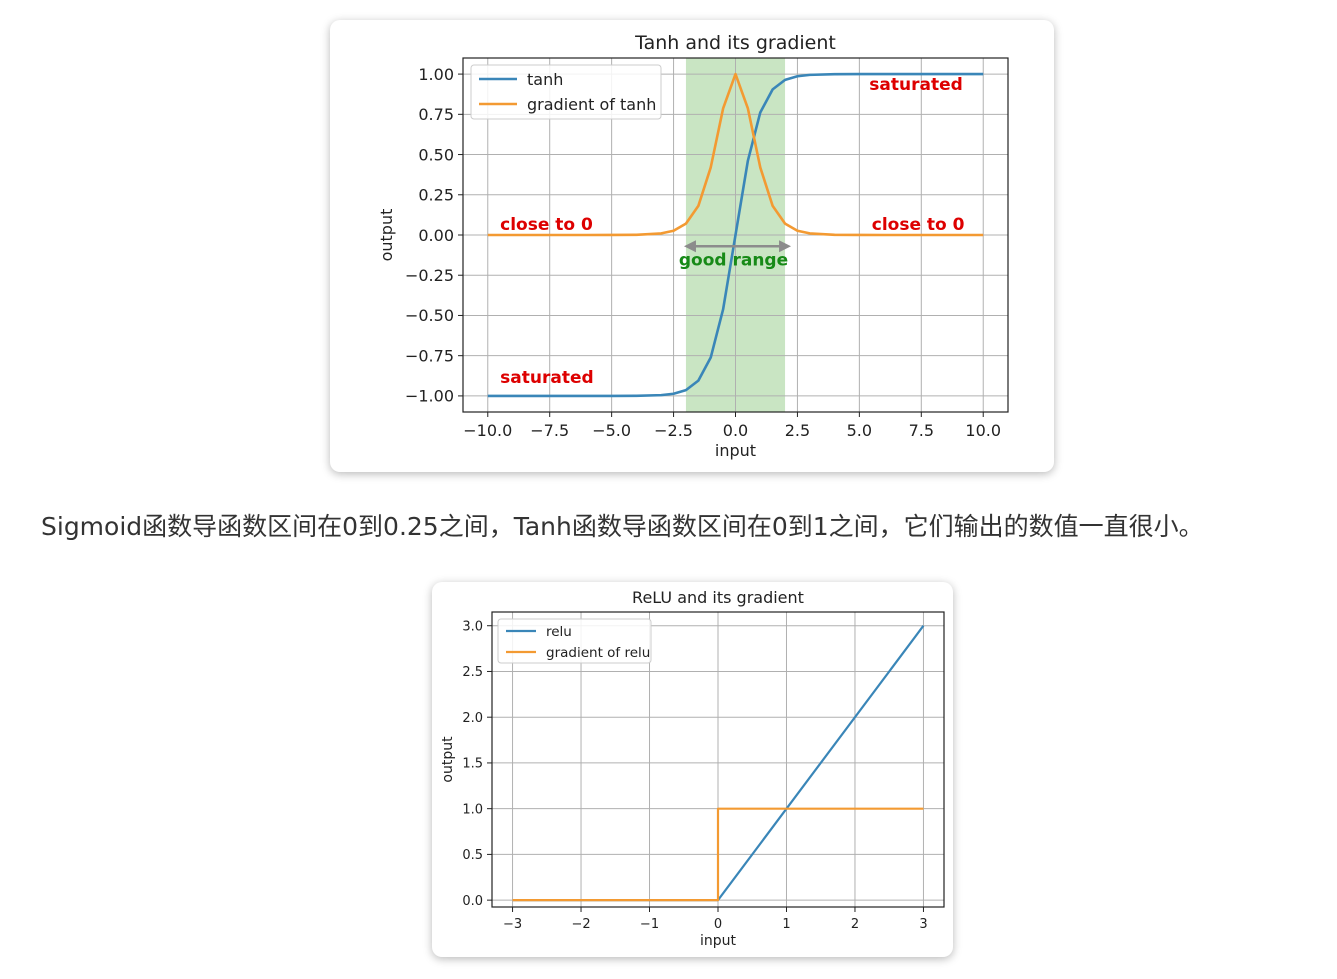 The image size is (1337, 979). I want to click on y-tick-label: 2.0, so click(472, 718).